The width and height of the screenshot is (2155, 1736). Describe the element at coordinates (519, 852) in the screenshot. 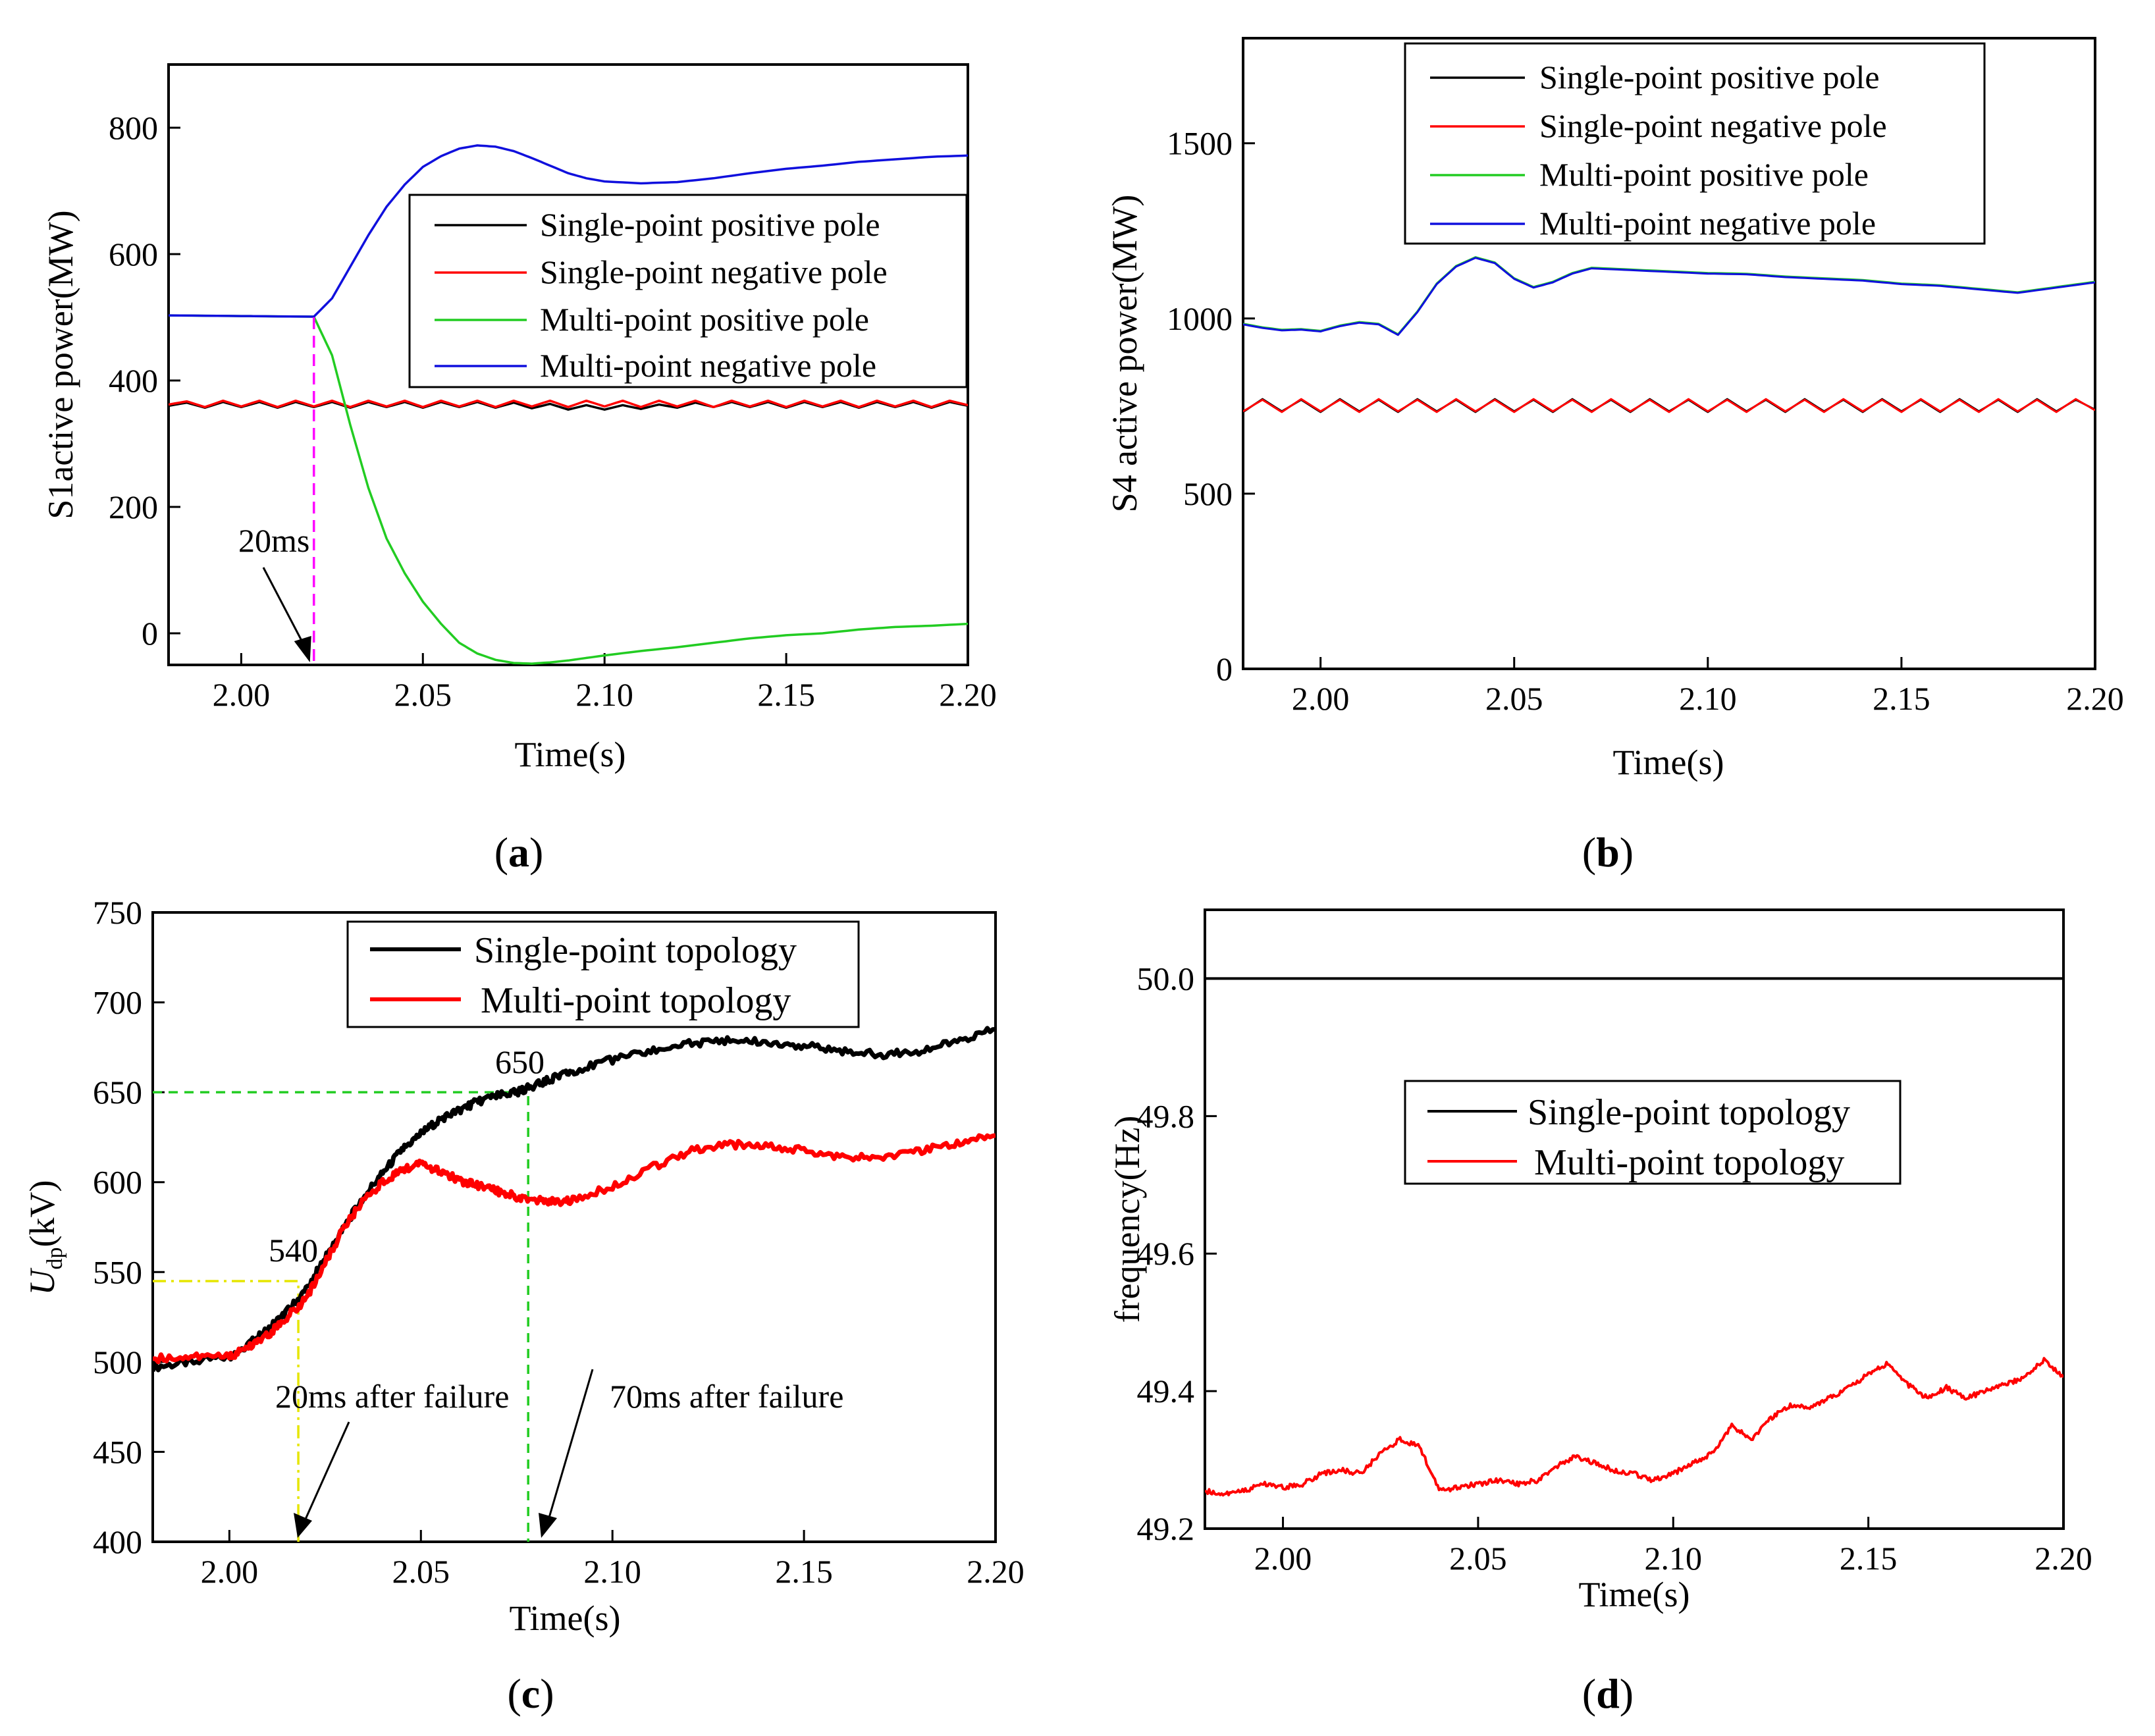

I see `panel-a-label: (a)` at that location.